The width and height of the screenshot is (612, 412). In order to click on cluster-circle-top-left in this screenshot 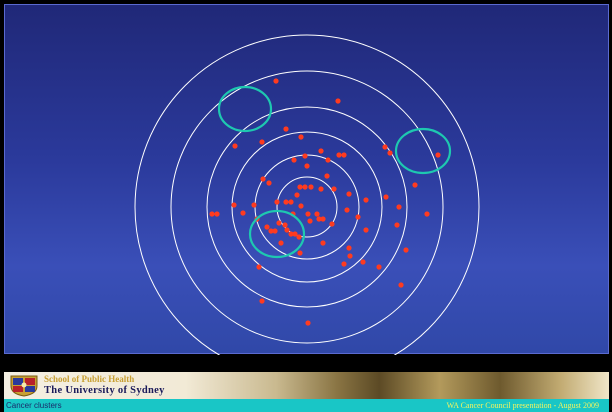, I will do `click(245, 109)`.